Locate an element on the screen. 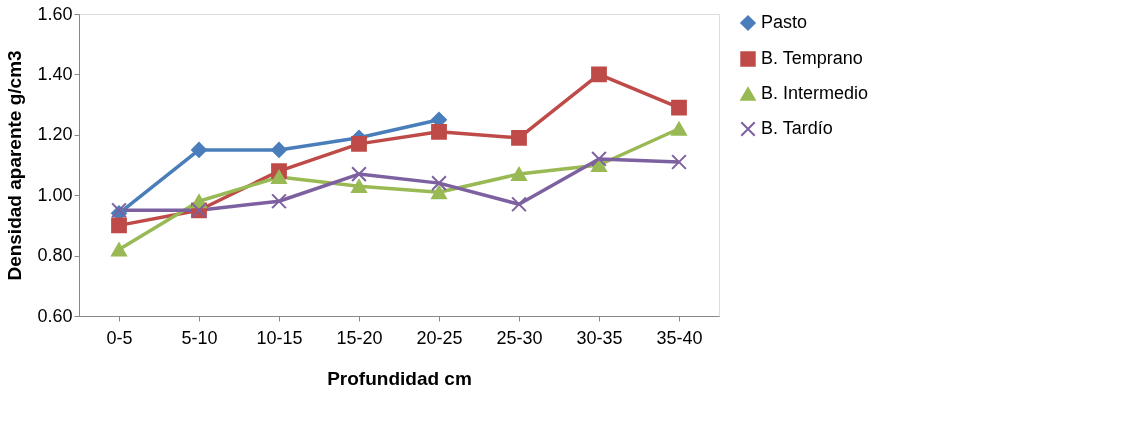 The image size is (1132, 425). x-tick-label: 15-20 is located at coordinates (359, 337).